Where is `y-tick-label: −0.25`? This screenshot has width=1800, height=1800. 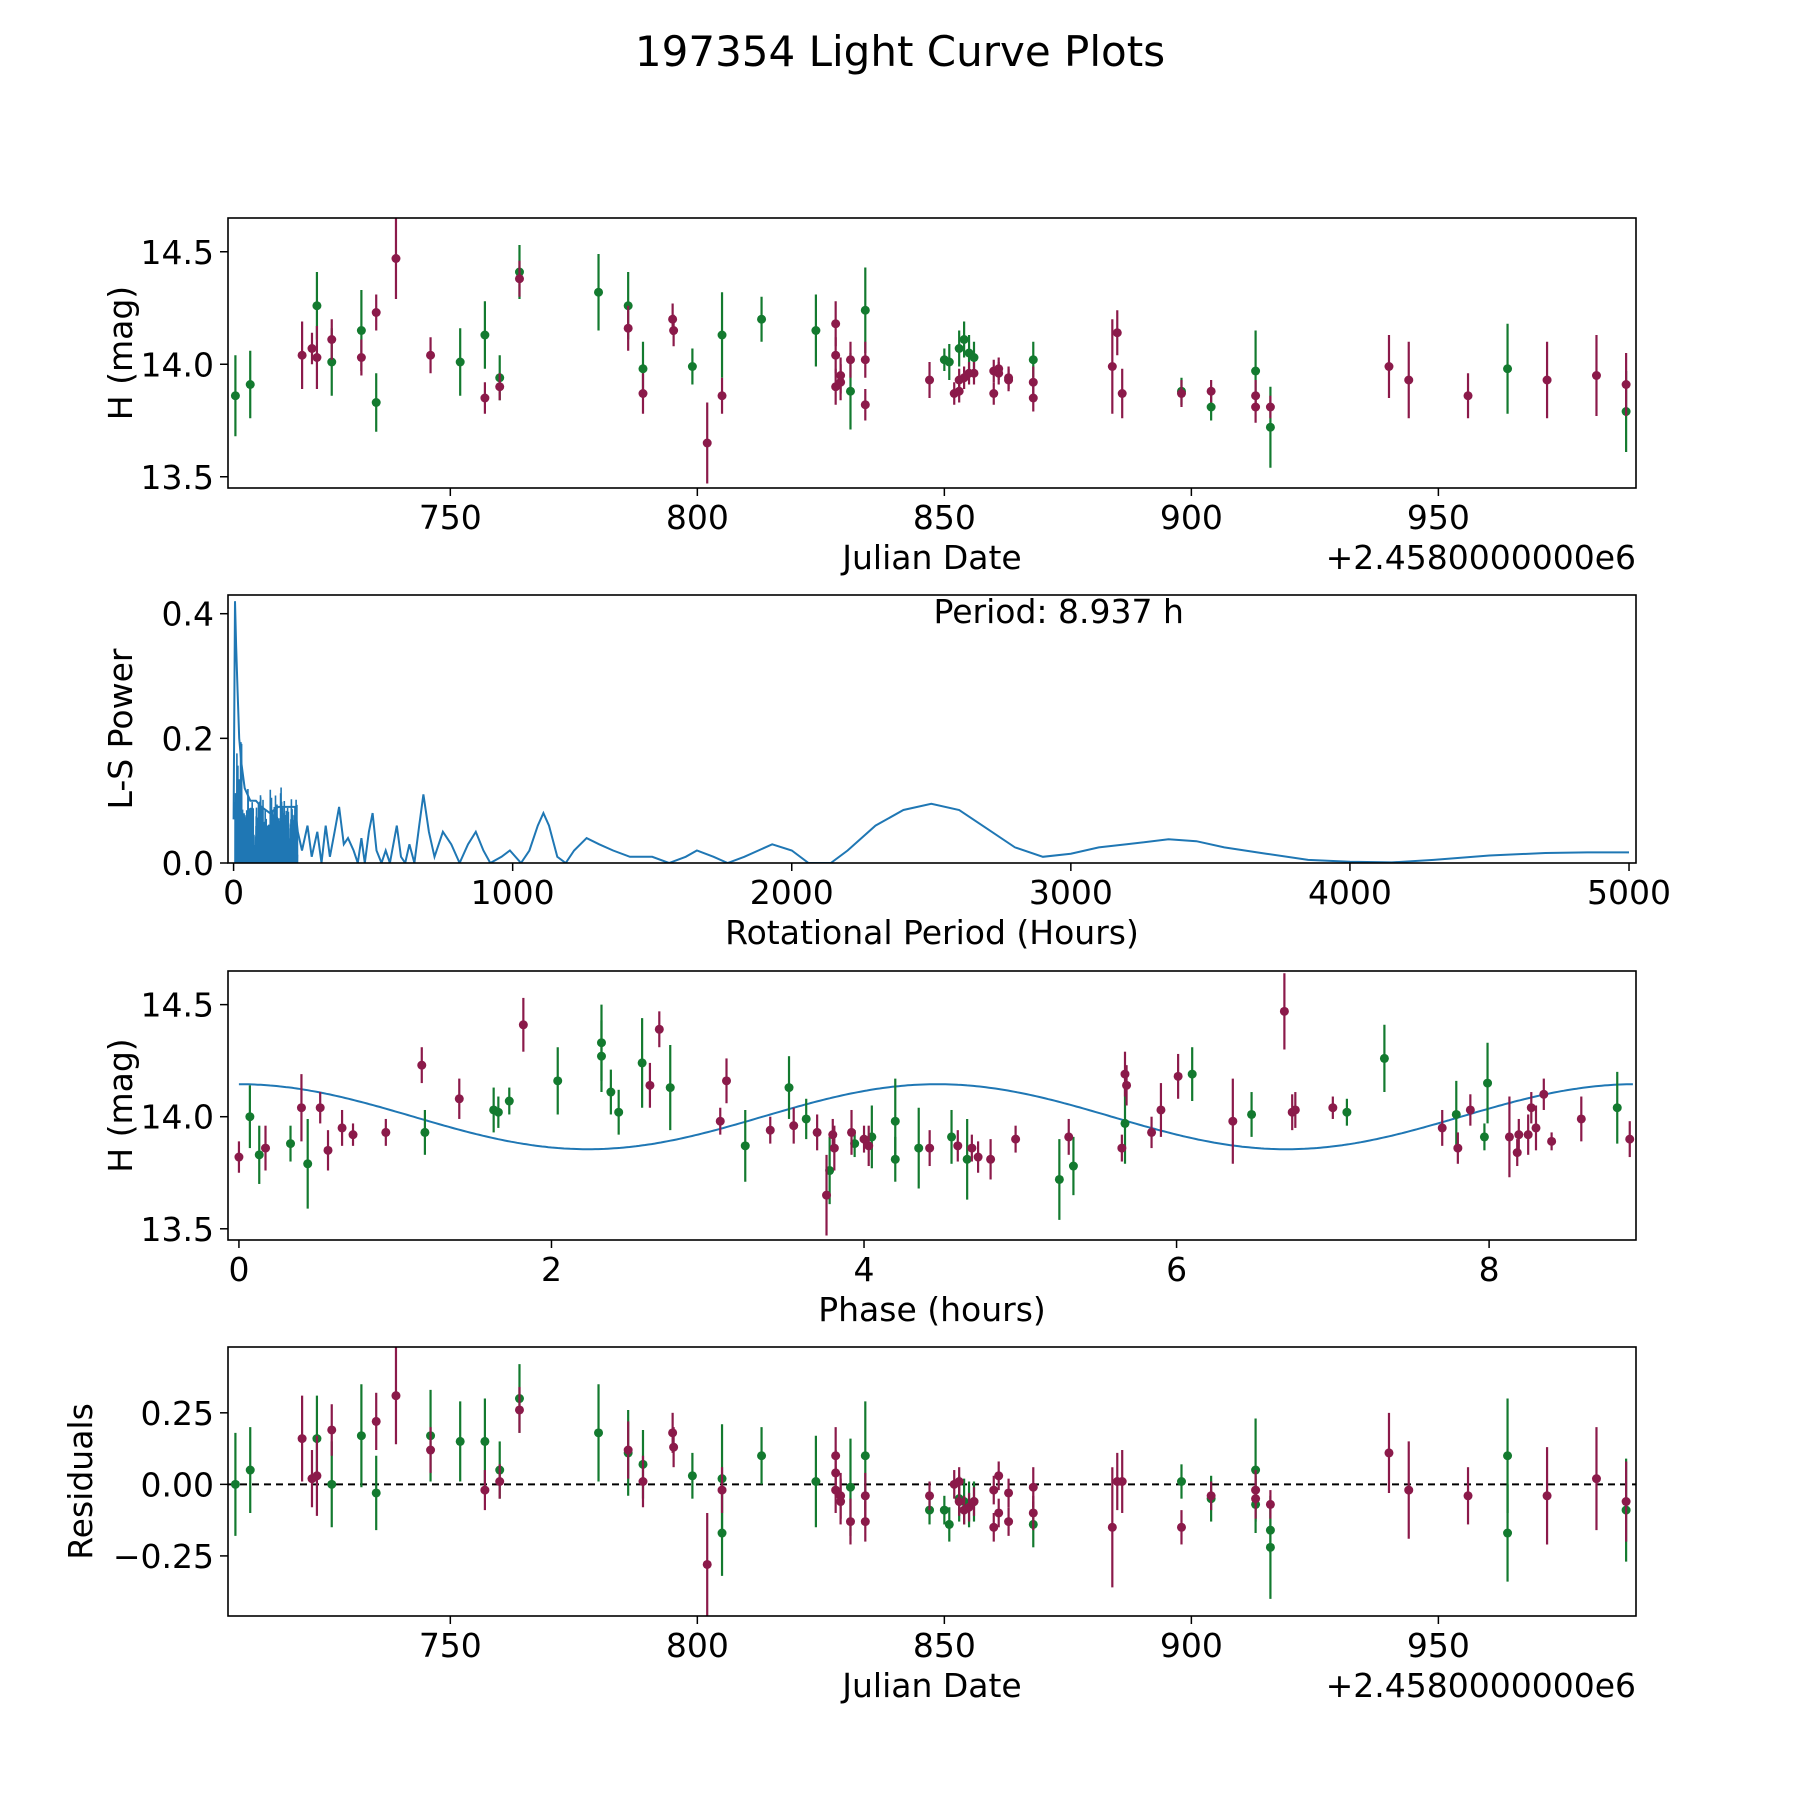
y-tick-label: −0.25 is located at coordinates (163, 1556).